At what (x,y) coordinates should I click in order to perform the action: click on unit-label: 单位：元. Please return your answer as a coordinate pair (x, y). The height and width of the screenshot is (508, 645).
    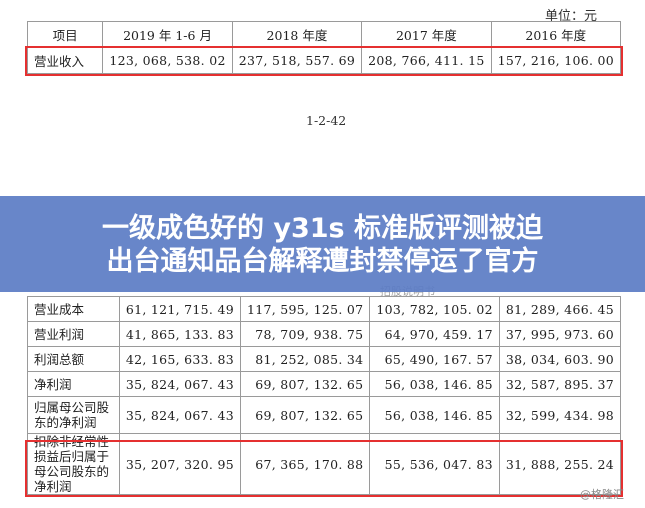
    Looking at the image, I should click on (571, 16).